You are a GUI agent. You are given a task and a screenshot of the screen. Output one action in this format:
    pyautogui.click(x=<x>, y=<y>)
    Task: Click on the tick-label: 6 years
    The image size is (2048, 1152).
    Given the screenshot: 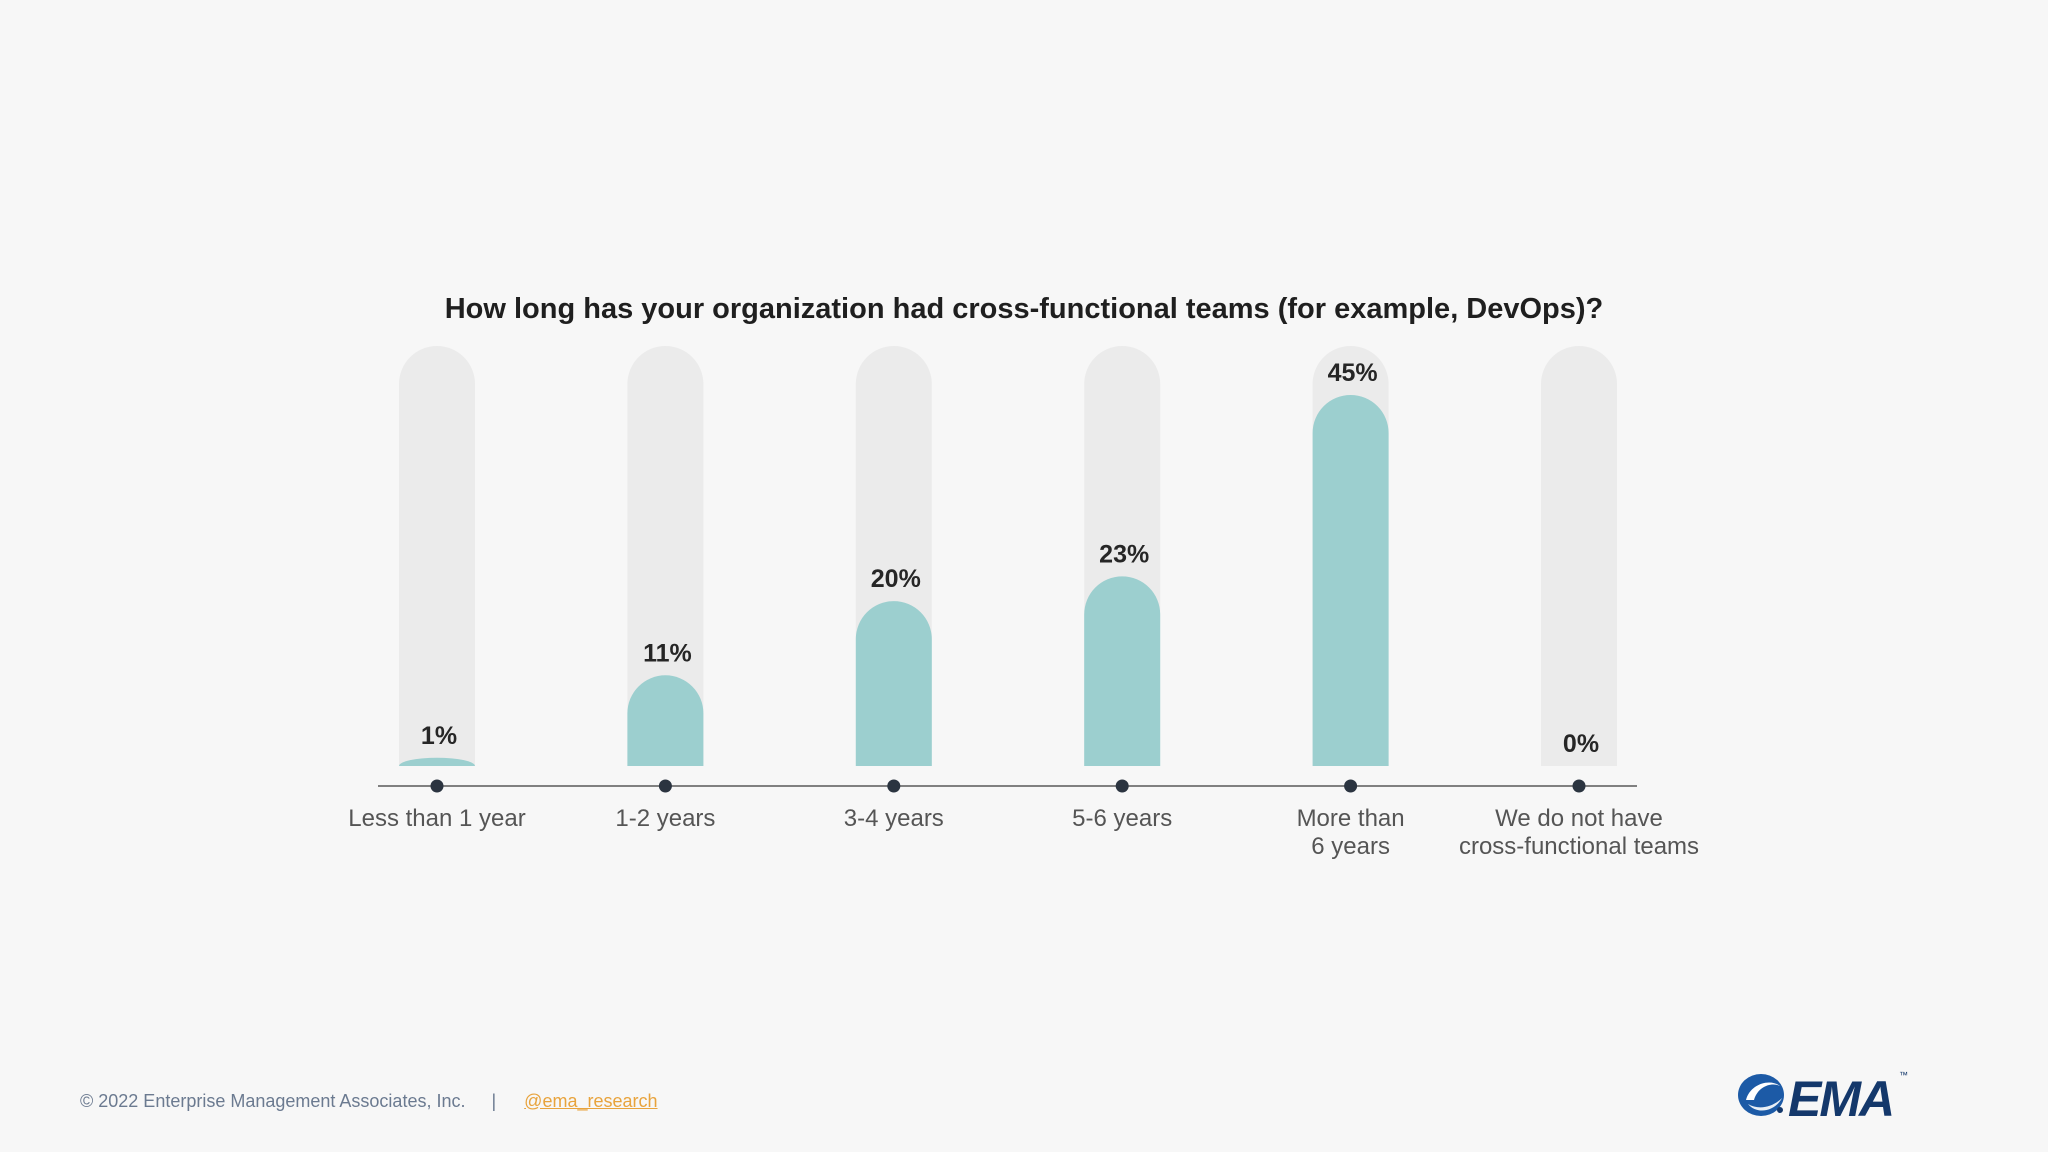 What is the action you would take?
    pyautogui.click(x=1350, y=846)
    